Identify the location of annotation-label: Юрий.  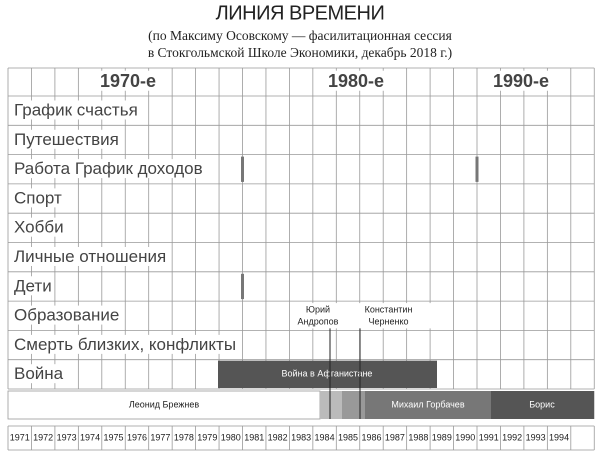
(318, 309).